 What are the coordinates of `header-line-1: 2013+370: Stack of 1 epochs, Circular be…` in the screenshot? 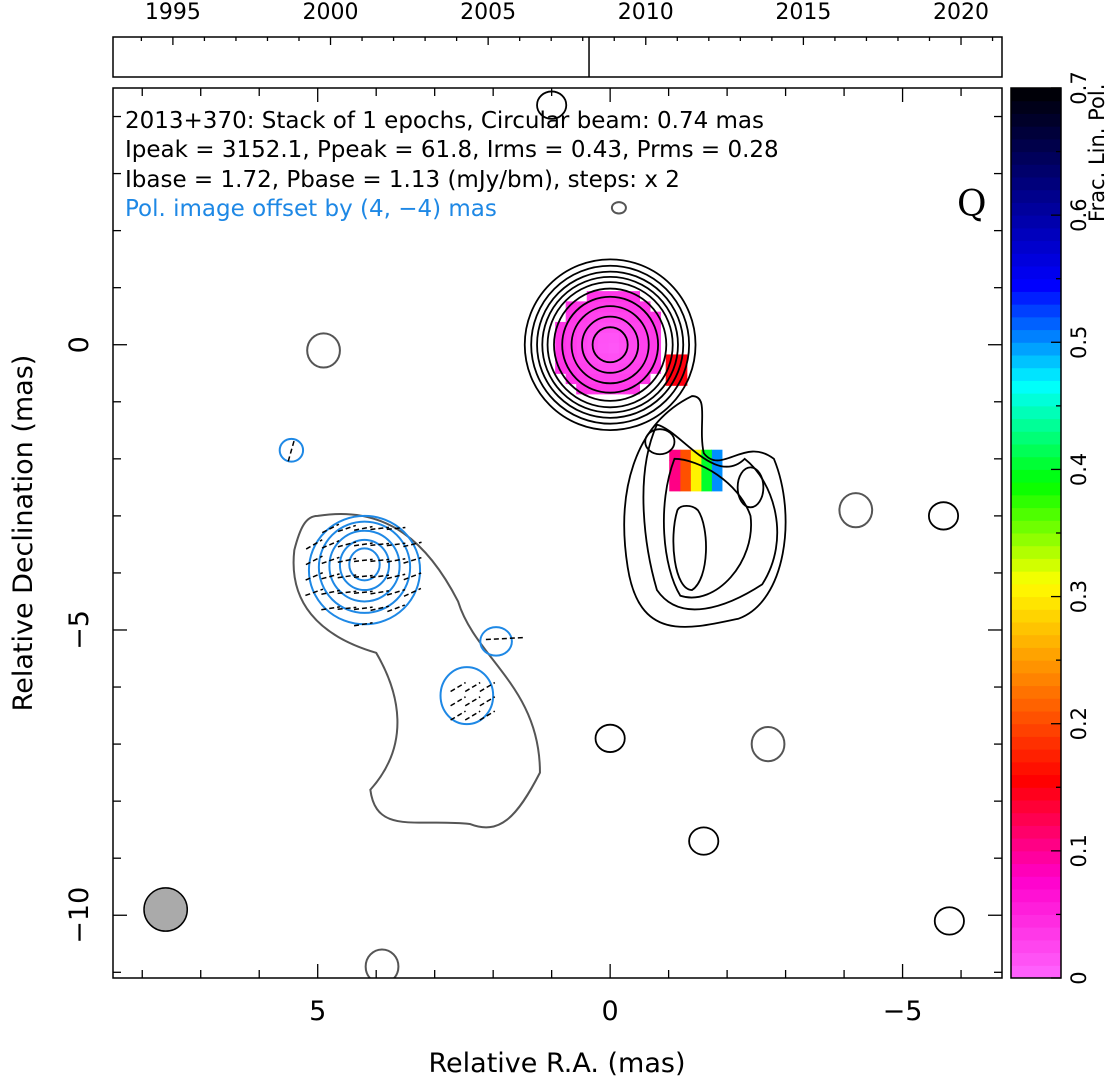 It's located at (444, 121).